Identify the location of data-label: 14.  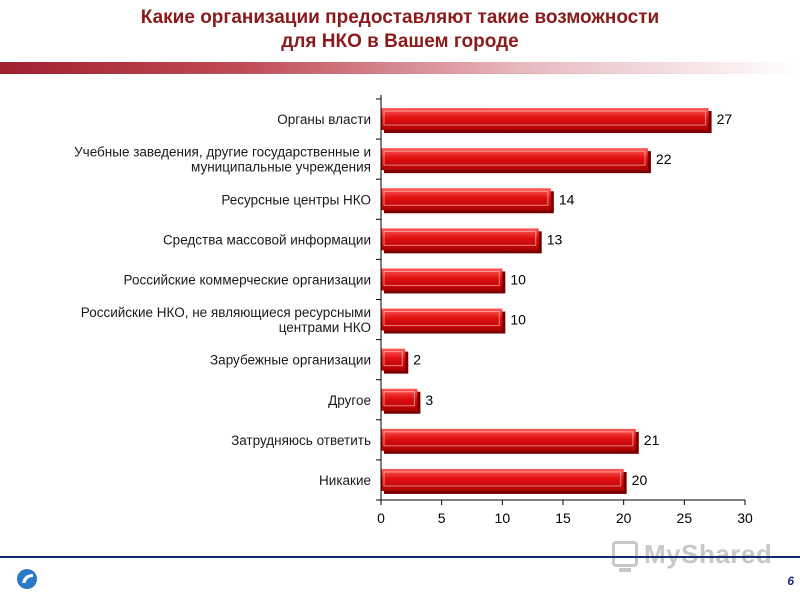
(567, 199).